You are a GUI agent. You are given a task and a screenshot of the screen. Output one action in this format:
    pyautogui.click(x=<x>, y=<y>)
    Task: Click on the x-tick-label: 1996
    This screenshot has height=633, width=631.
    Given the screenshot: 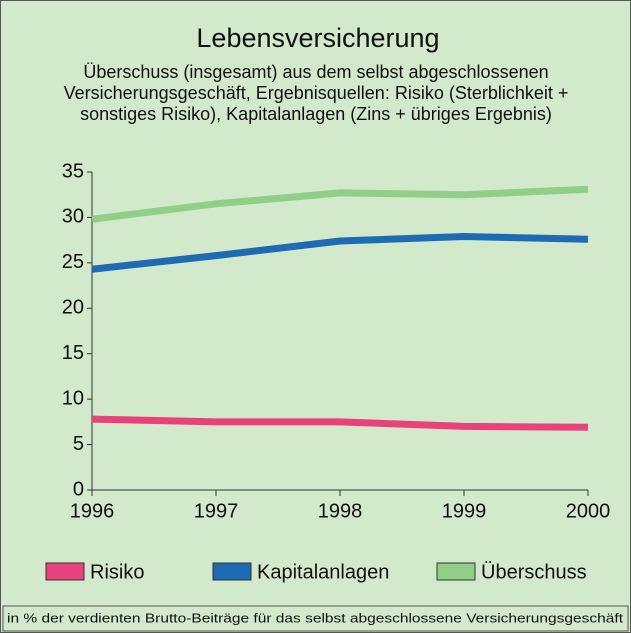 What is the action you would take?
    pyautogui.click(x=92, y=511)
    